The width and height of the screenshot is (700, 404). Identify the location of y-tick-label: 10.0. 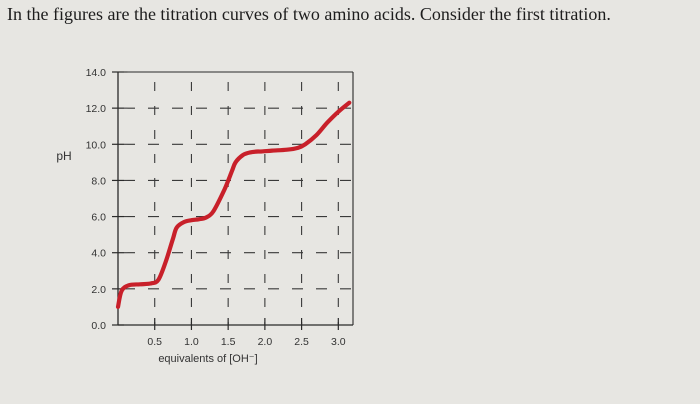
(96, 145).